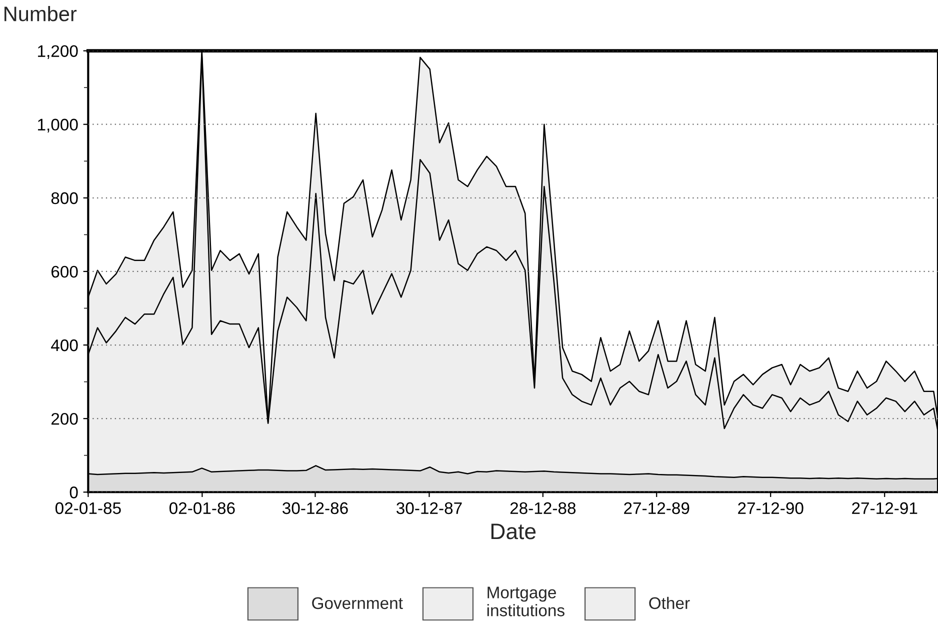 This screenshot has height=635, width=938. What do you see at coordinates (64, 198) in the screenshot?
I see `y-tick-label: 800` at bounding box center [64, 198].